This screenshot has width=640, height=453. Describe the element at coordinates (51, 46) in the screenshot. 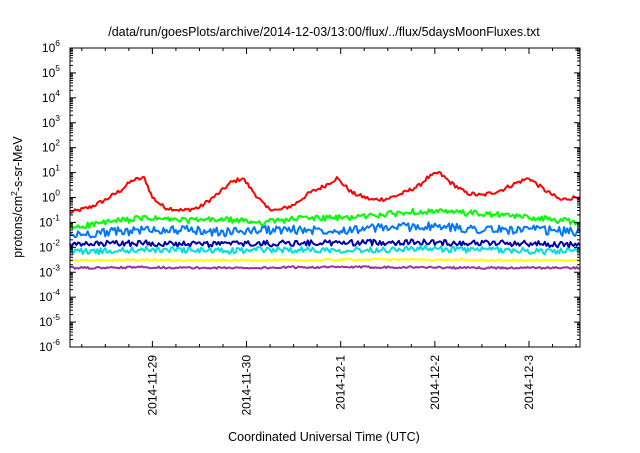

I see `y-tick-label: 10⁶` at that location.